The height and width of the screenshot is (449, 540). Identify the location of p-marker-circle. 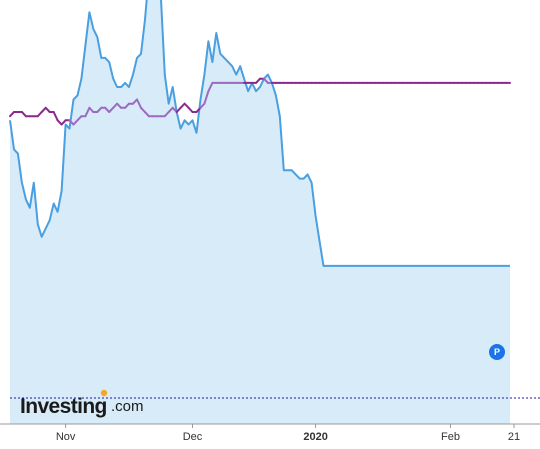
(497, 352).